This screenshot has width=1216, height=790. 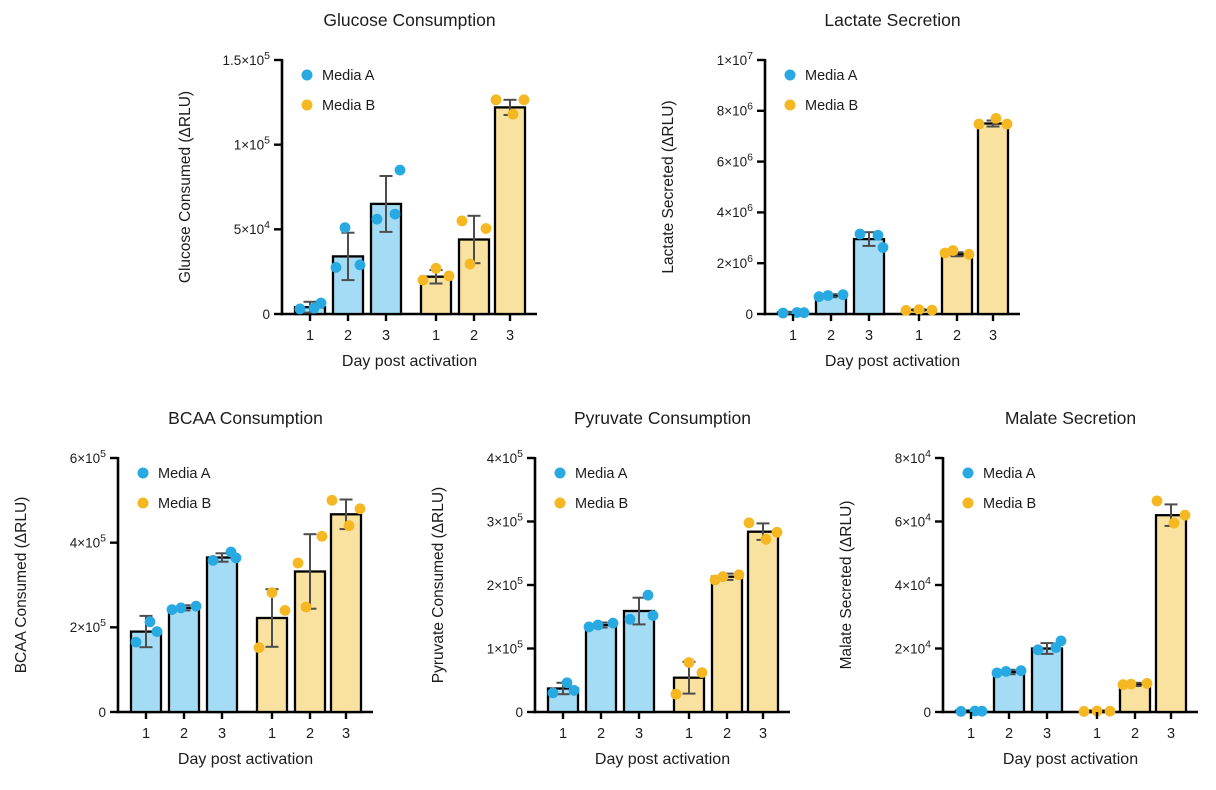 I want to click on y-tick-label: 2×10⁴, so click(x=913, y=647).